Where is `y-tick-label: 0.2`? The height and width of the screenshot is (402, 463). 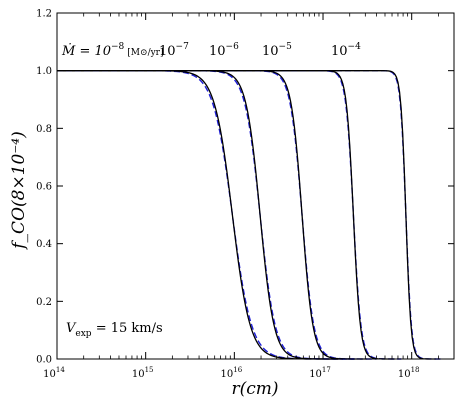 y-tick-label: 0.2 is located at coordinates (44, 302).